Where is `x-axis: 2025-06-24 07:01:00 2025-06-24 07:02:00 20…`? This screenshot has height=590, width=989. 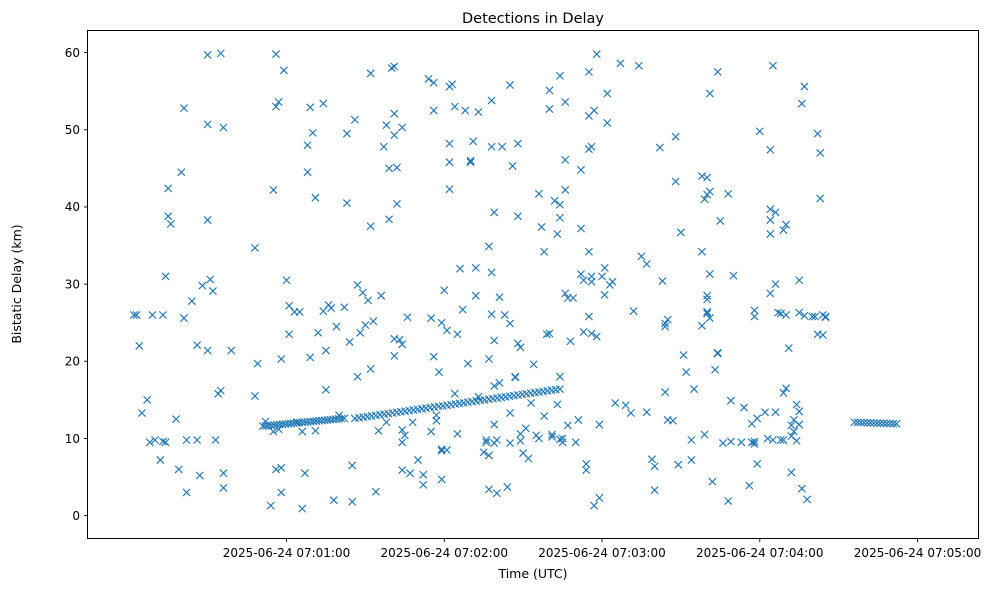
x-axis: 2025-06-24 07:01:00 2025-06-24 07:02:00 20… is located at coordinates (602, 549).